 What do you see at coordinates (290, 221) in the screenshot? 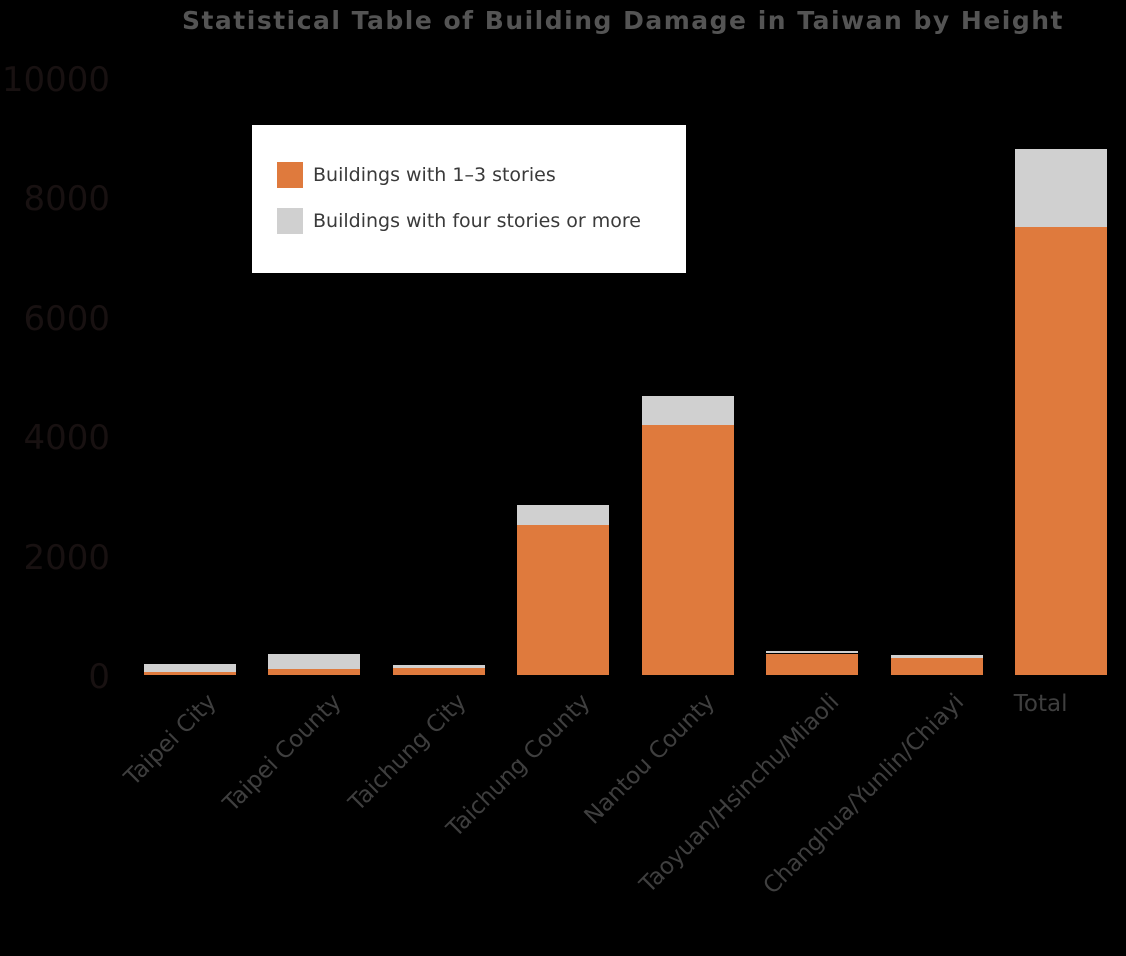
I see `legend-swatch-4plus-stories-icon` at bounding box center [290, 221].